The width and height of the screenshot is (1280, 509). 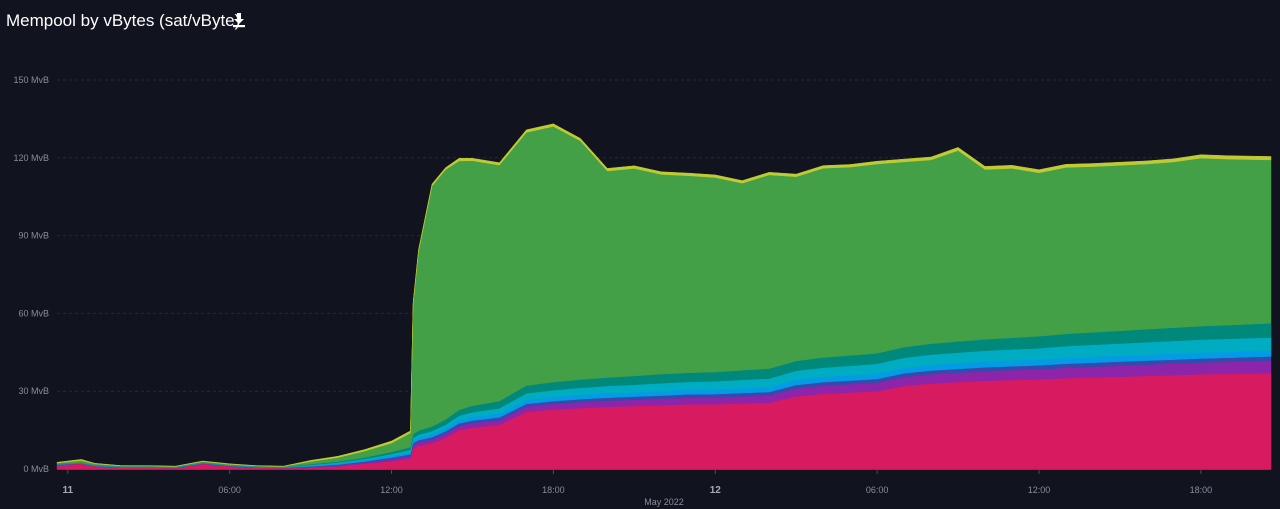 I want to click on x-axis-title: May 2022, so click(x=664, y=502).